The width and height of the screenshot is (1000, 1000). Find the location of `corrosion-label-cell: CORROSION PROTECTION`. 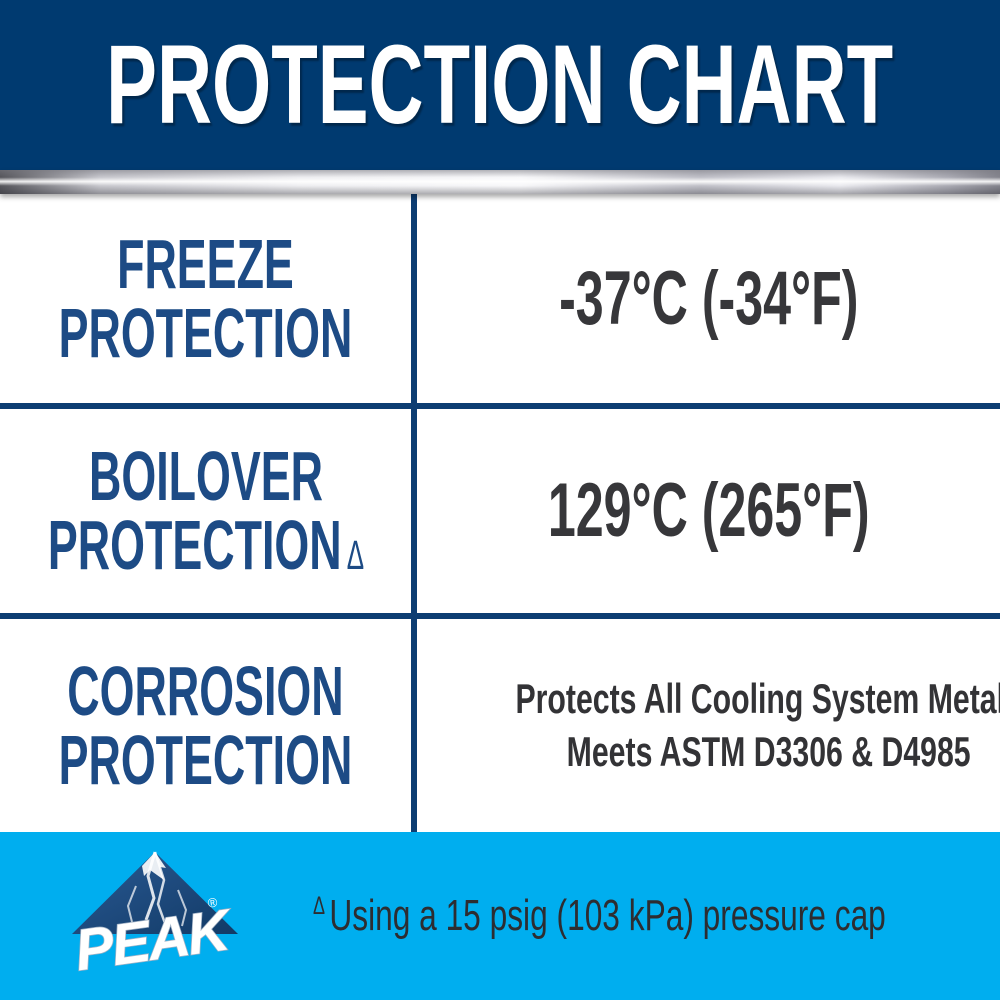

corrosion-label-cell: CORROSION PROTECTION is located at coordinates (208, 725).